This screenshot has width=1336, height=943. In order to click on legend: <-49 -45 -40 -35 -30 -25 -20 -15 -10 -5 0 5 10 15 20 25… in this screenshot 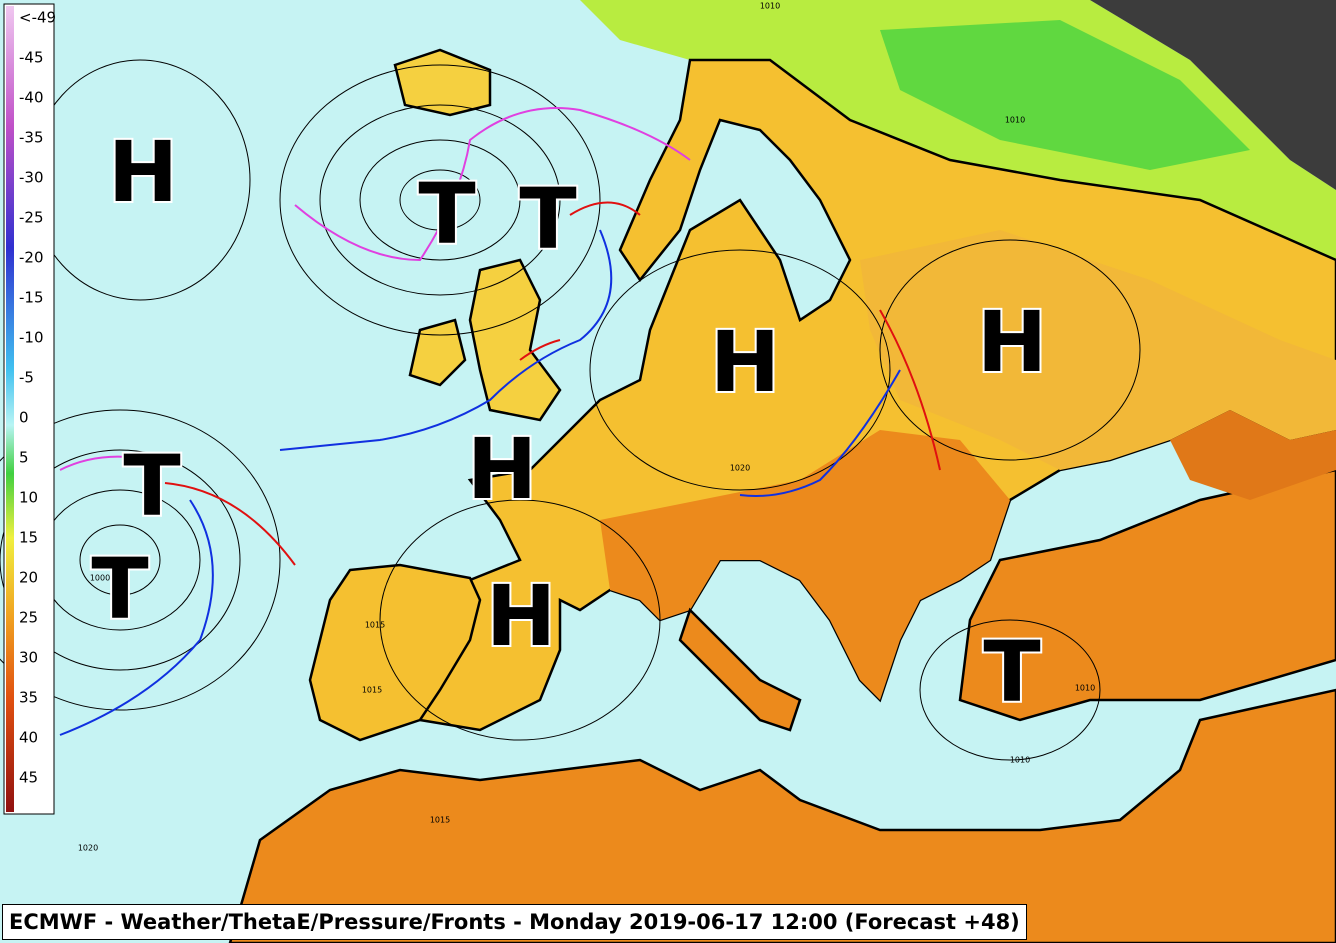, I will do `click(37, 398)`.